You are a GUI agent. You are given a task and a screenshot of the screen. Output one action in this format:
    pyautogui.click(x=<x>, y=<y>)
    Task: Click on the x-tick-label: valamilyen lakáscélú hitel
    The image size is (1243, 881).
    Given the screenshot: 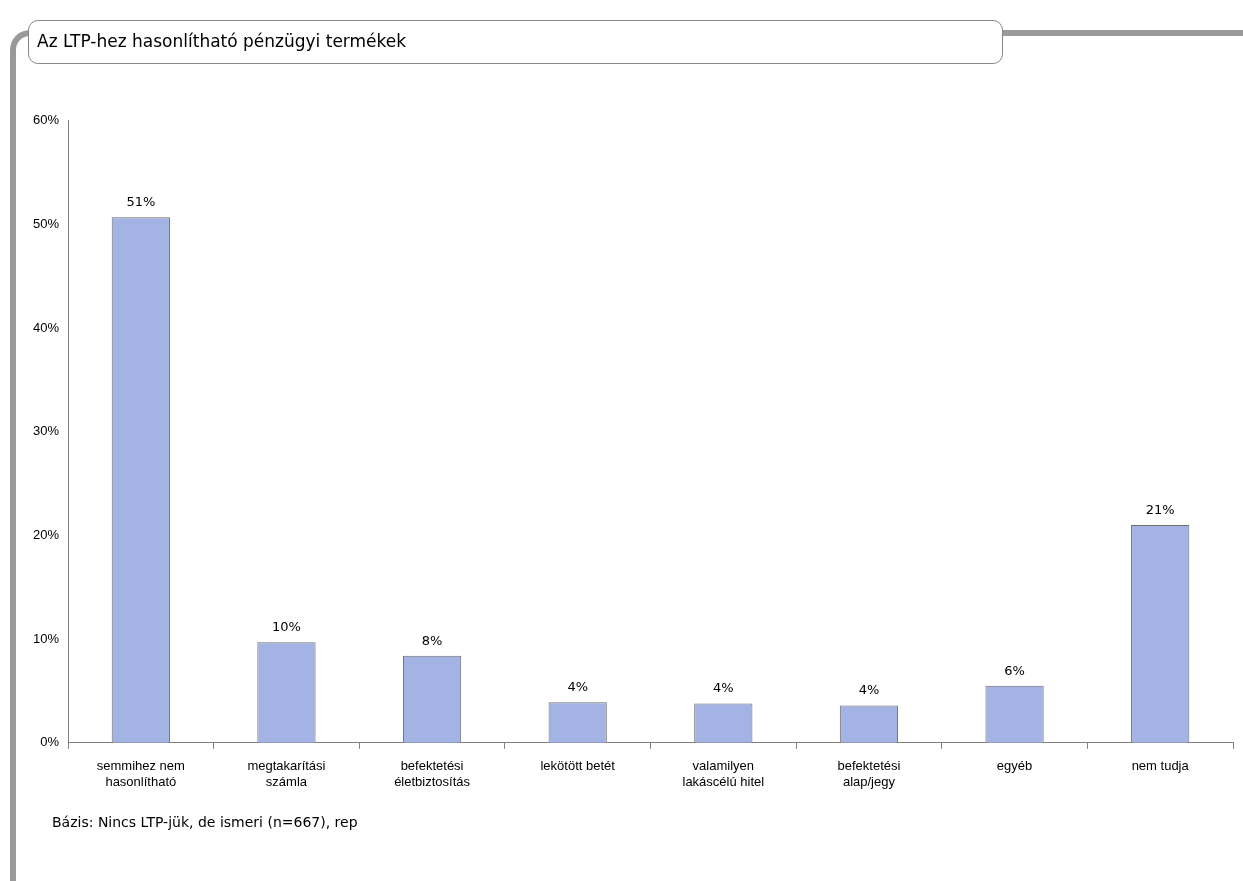 What is the action you would take?
    pyautogui.click(x=723, y=773)
    